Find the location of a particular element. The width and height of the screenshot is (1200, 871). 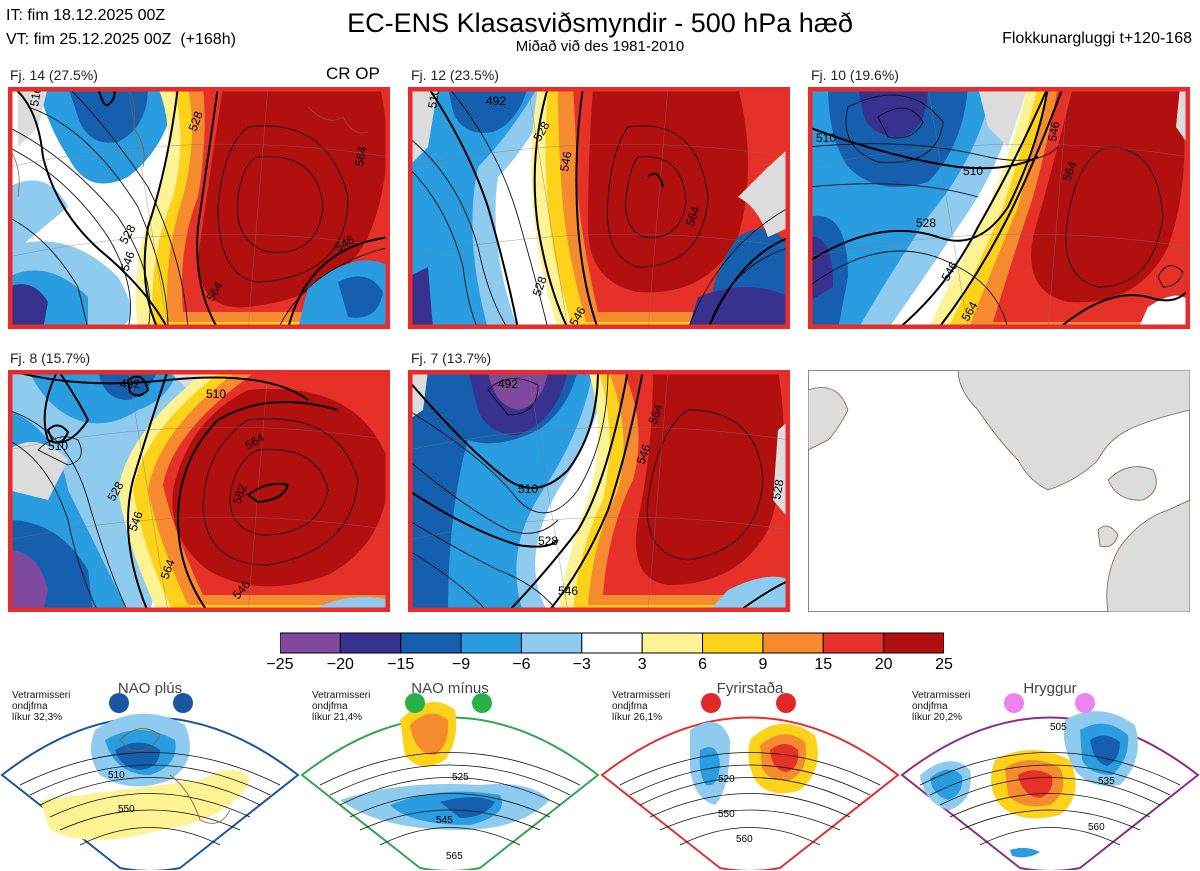

regime-title: Hryggur is located at coordinates (1050, 688).